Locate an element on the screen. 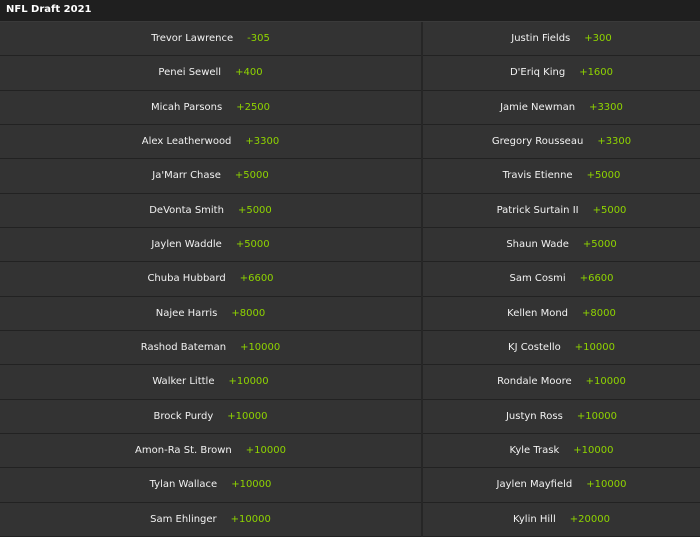 The width and height of the screenshot is (700, 537). odds-cell: Tylan Wallace +10000 is located at coordinates (210, 485).